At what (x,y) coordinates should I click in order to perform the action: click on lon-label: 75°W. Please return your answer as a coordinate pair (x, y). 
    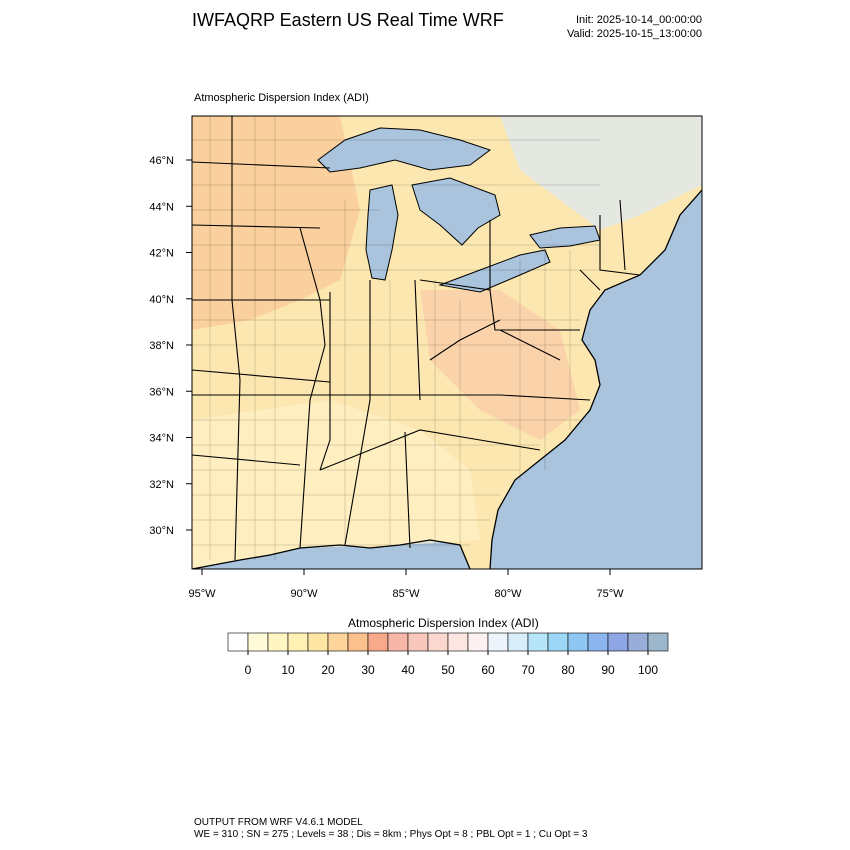
    Looking at the image, I should click on (610, 594).